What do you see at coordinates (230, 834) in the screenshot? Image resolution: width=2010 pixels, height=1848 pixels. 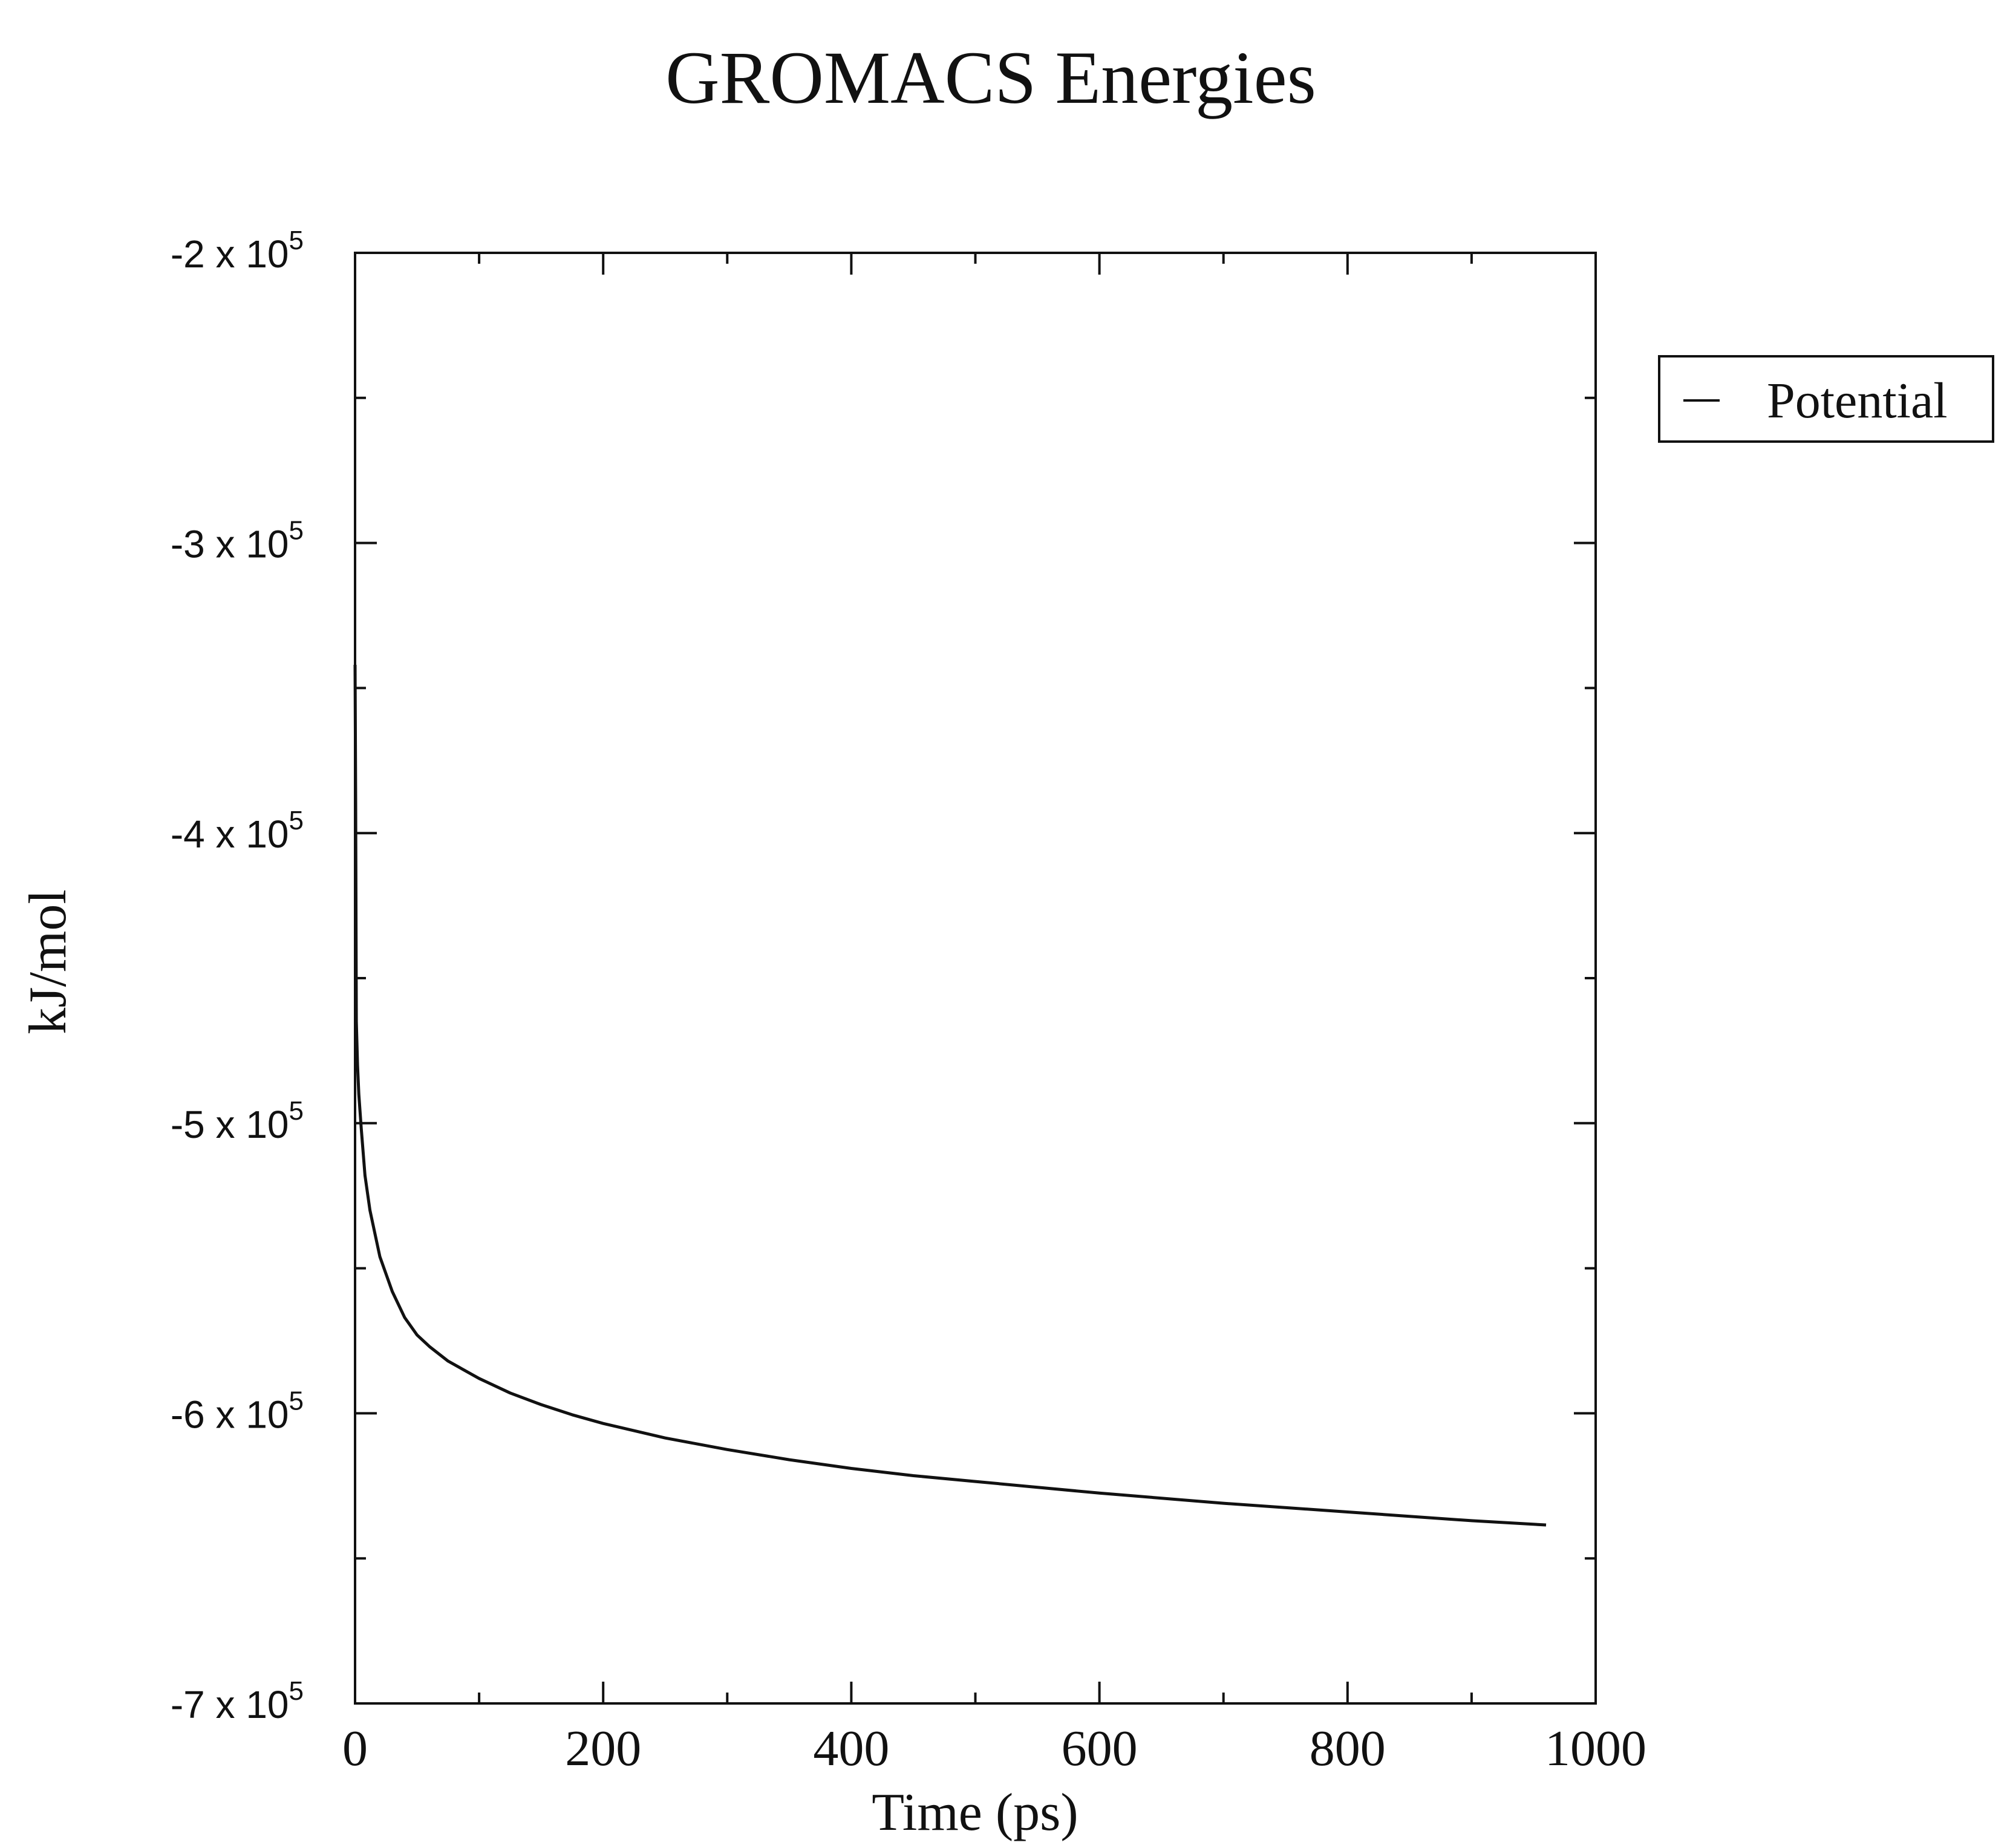 I see `y-tick-mantissa: -4 x 10` at bounding box center [230, 834].